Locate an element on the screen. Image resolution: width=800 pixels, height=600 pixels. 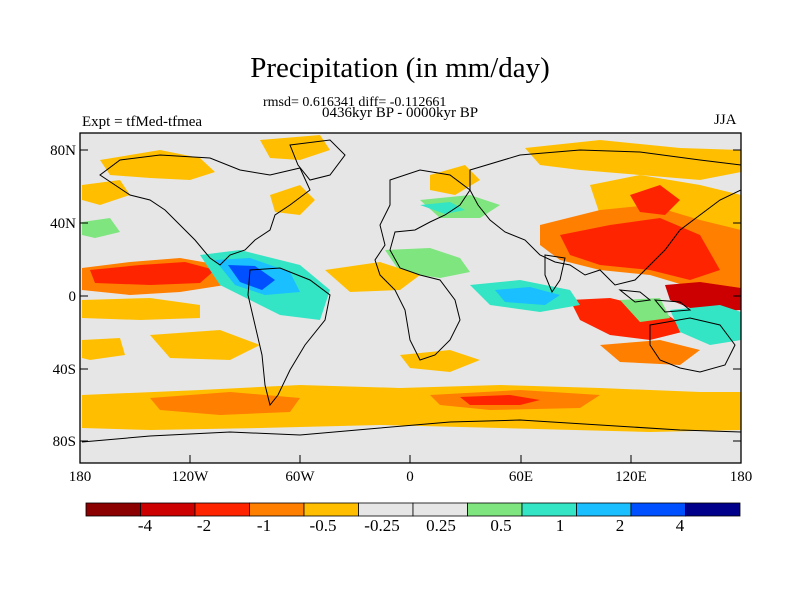
map-title: Precipitation (in mm/day) is located at coordinates (400, 68).